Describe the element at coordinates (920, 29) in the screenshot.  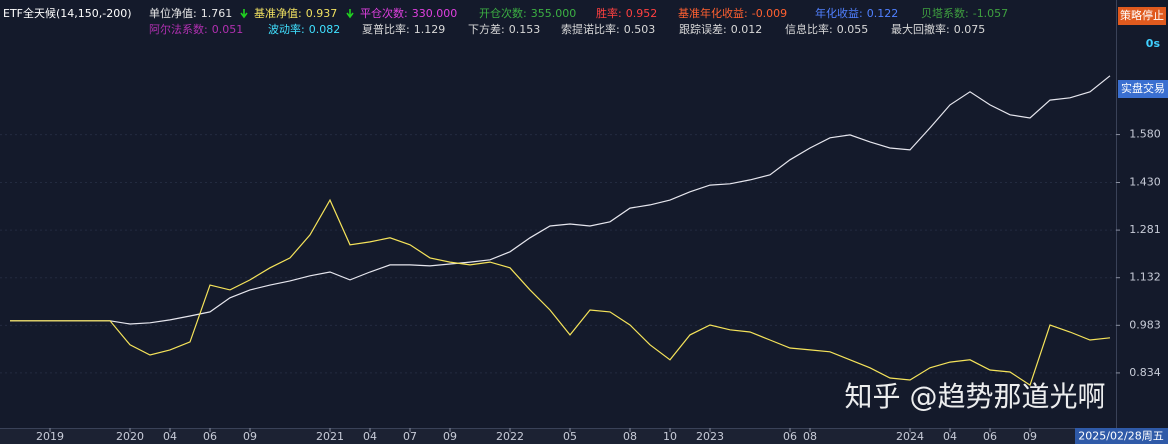
I see `stat-label: 最大回撤率:` at that location.